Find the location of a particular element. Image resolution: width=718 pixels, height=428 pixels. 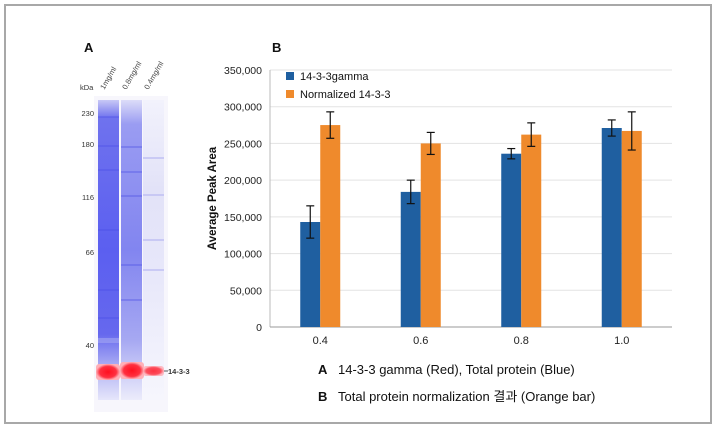

caption-a-text: 14-3-3 gamma (Red), Total protein (Blue) is located at coordinates (456, 369).